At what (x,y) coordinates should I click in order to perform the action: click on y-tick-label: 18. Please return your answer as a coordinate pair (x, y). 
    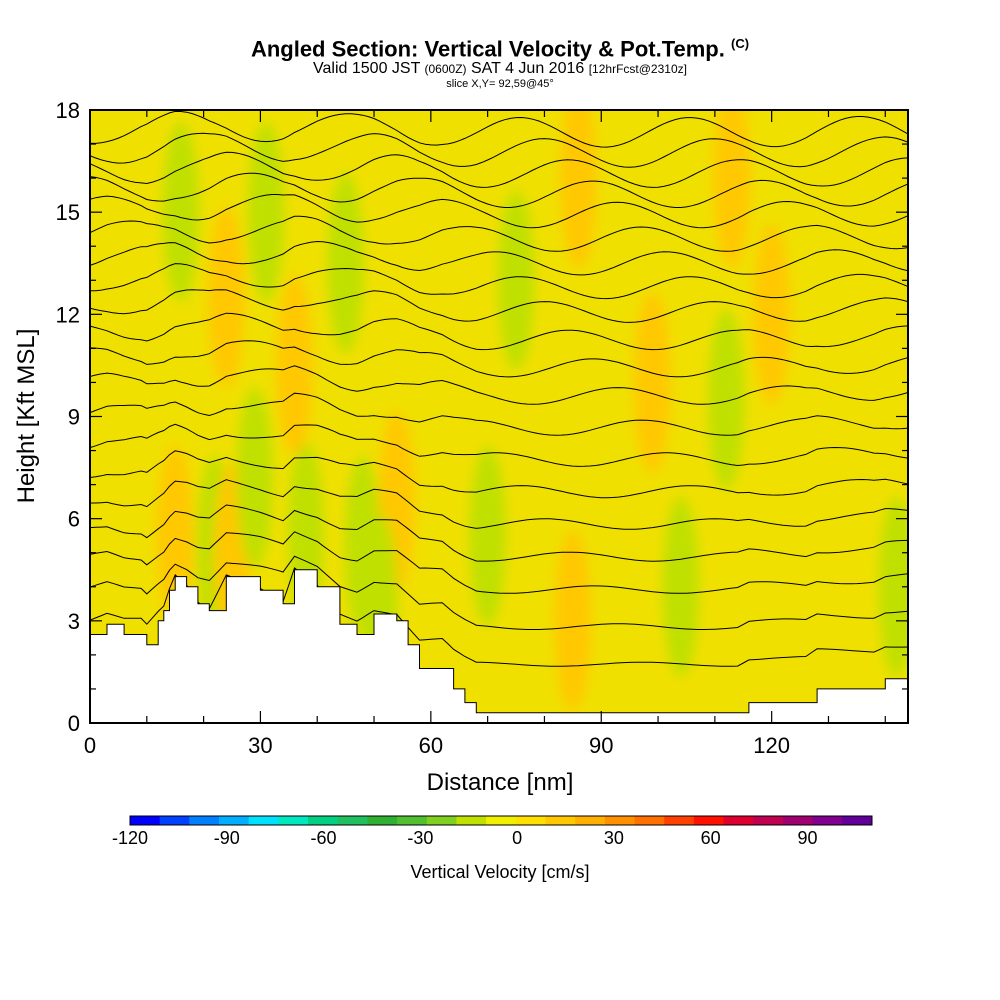
    Looking at the image, I should click on (68, 110).